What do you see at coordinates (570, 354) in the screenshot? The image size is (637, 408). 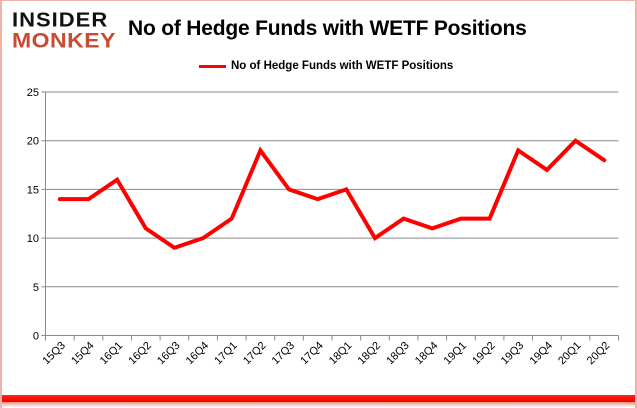 I see `x-tick-label-20Q1: 20Q1` at bounding box center [570, 354].